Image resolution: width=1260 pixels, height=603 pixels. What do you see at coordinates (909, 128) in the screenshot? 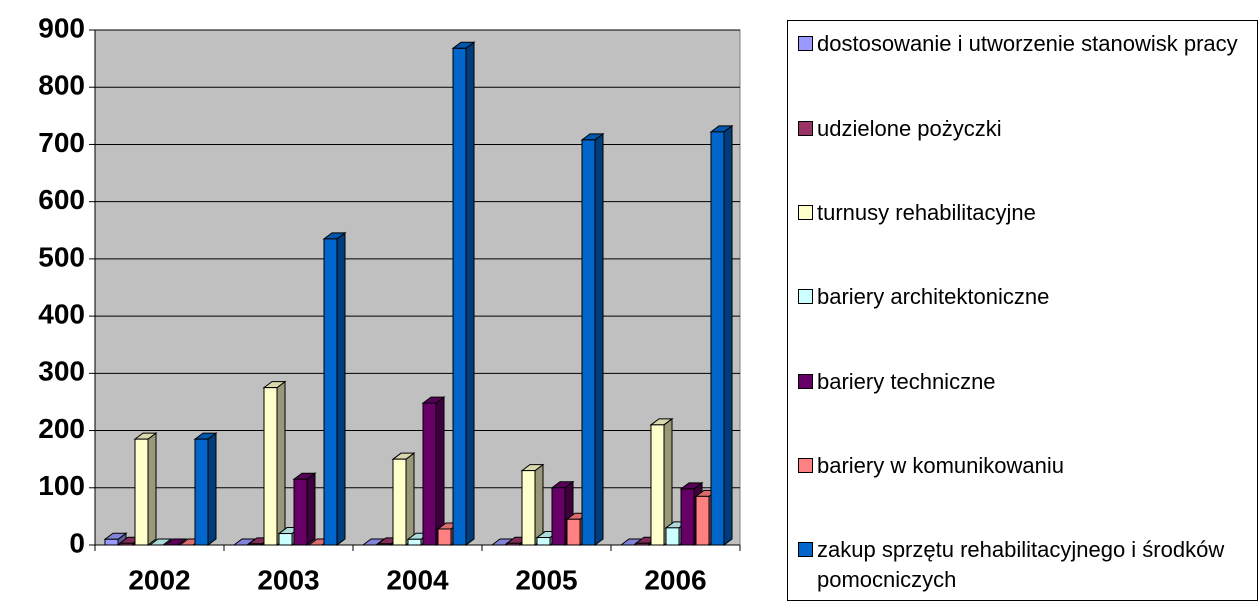
I see `legend-label: udzielone pożyczki` at bounding box center [909, 128].